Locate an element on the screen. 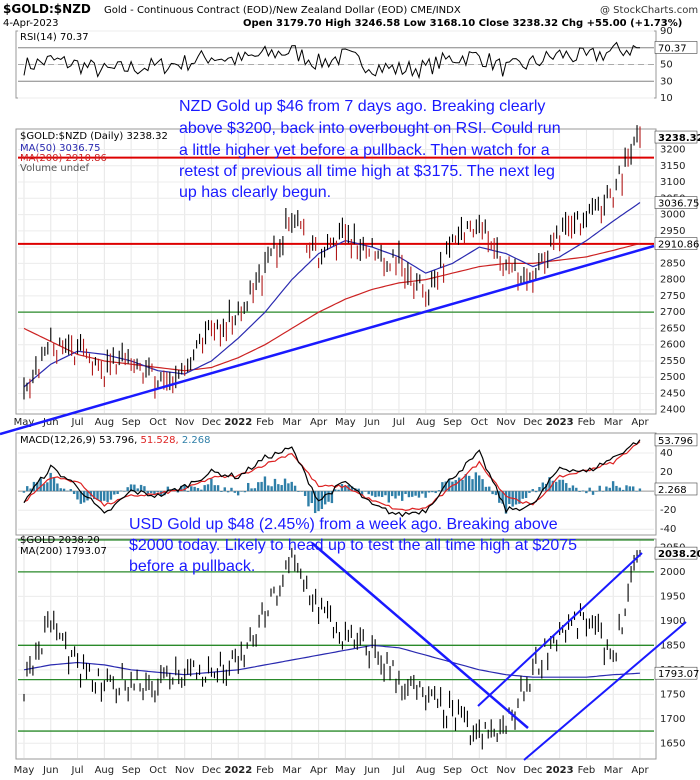 This screenshot has width=700, height=780. y-tick-label: 2950 is located at coordinates (672, 231).